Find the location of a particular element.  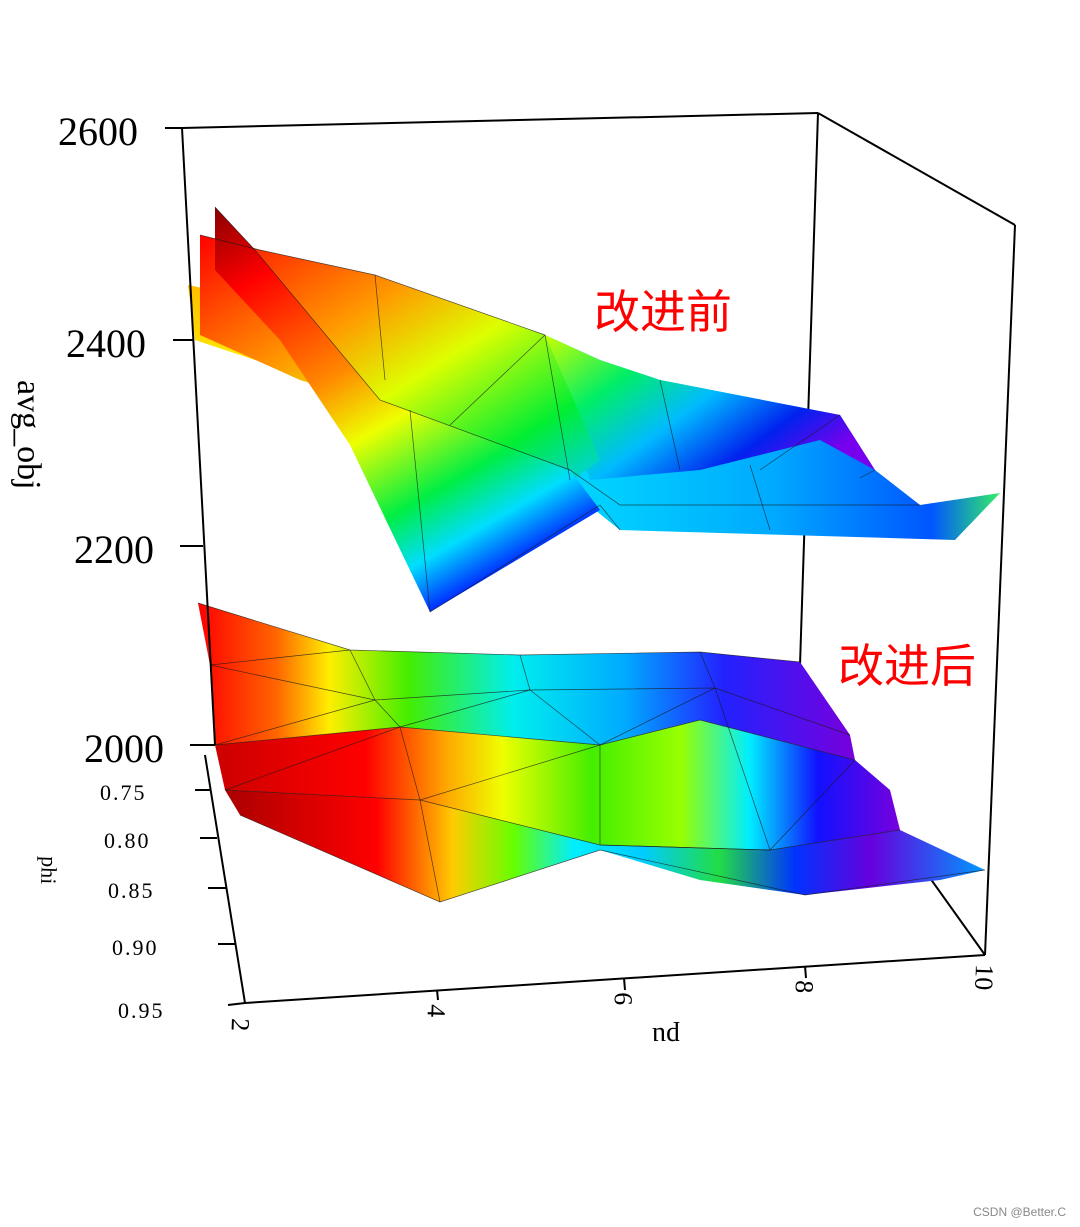

pu-tick-6: 6 is located at coordinates (623, 999).